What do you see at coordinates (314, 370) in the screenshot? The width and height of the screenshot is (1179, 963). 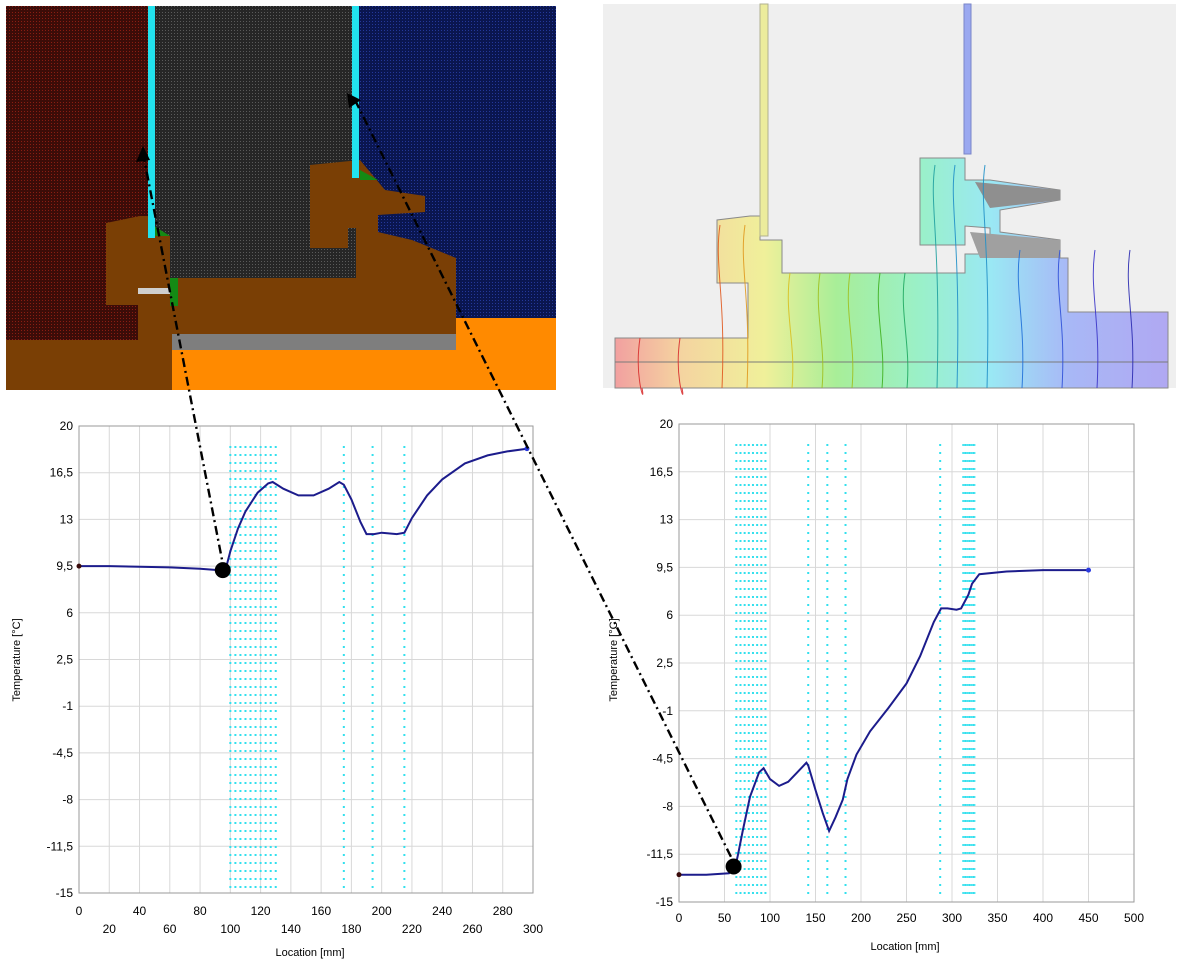 I see `interior-orange-zone` at bounding box center [314, 370].